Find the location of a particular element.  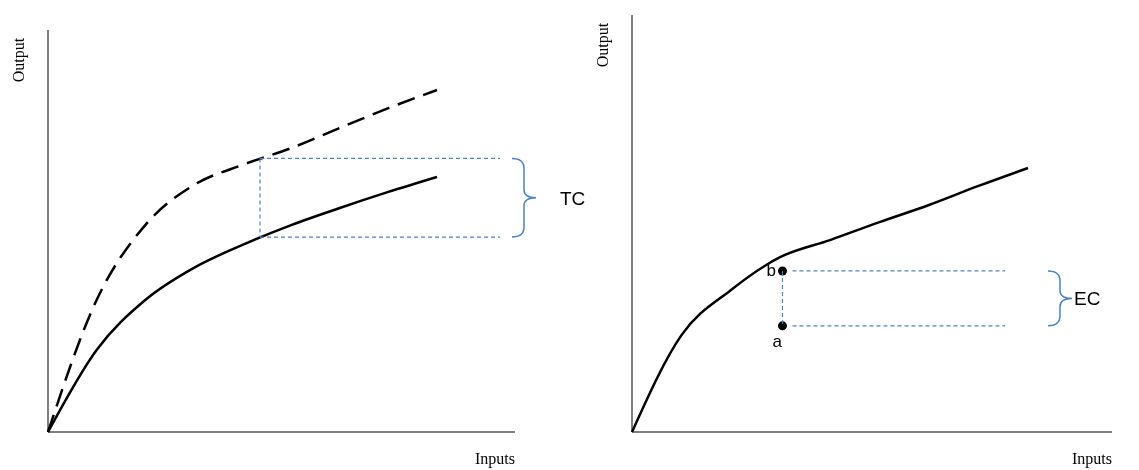

text: TC is located at coordinates (573, 198).